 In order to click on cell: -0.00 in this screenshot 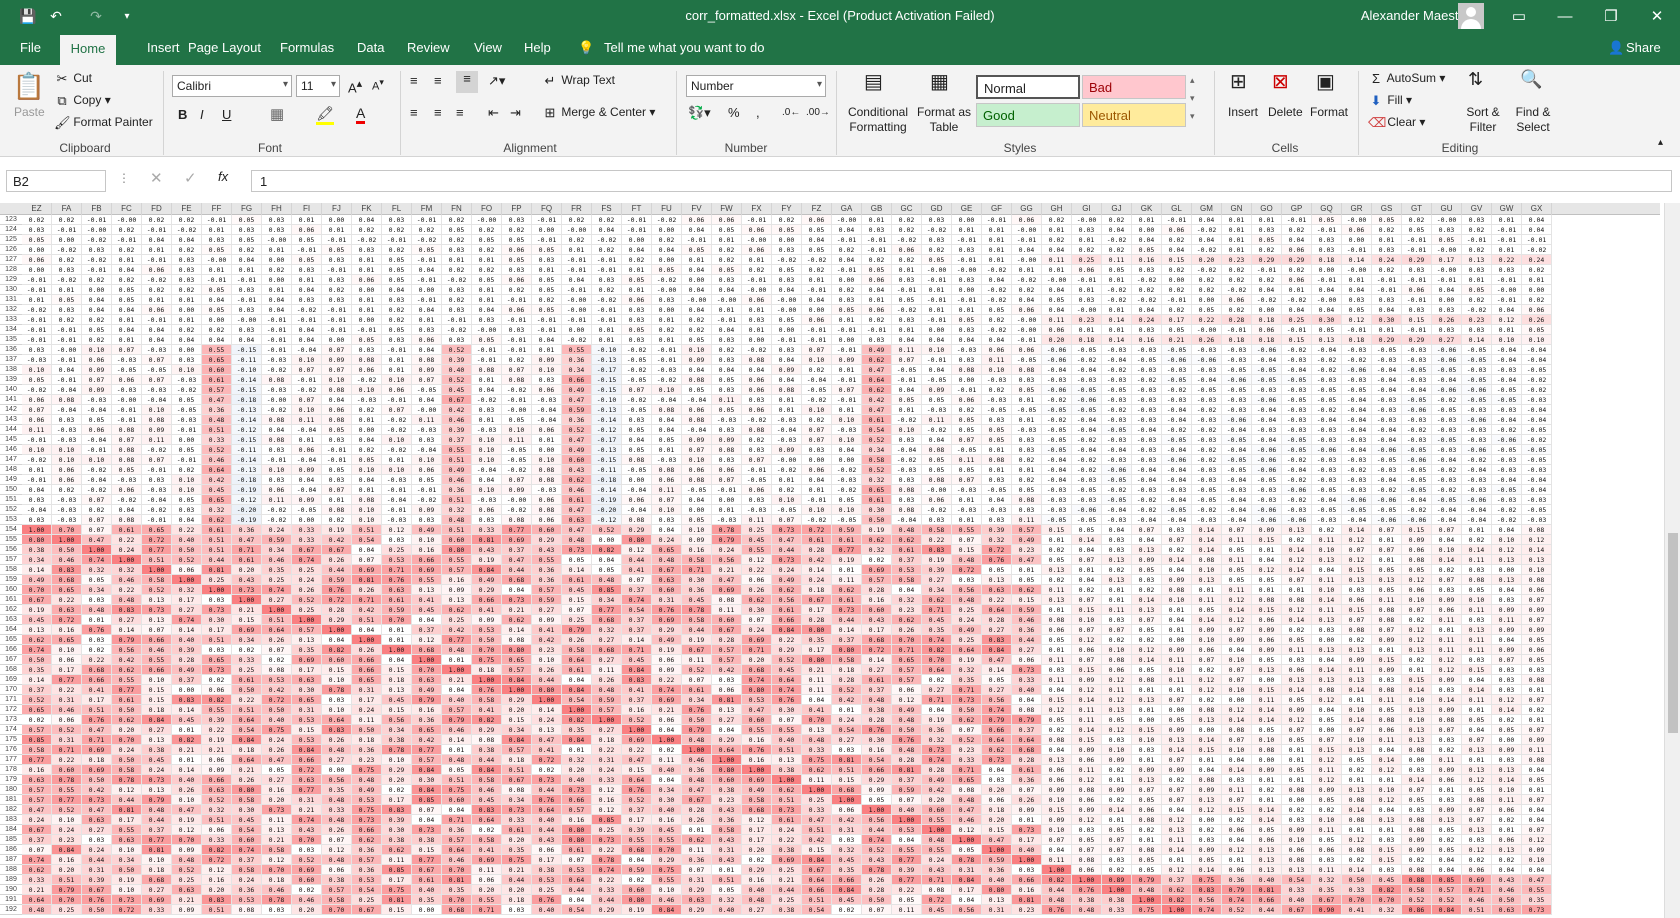, I will do `click(487, 330)`.